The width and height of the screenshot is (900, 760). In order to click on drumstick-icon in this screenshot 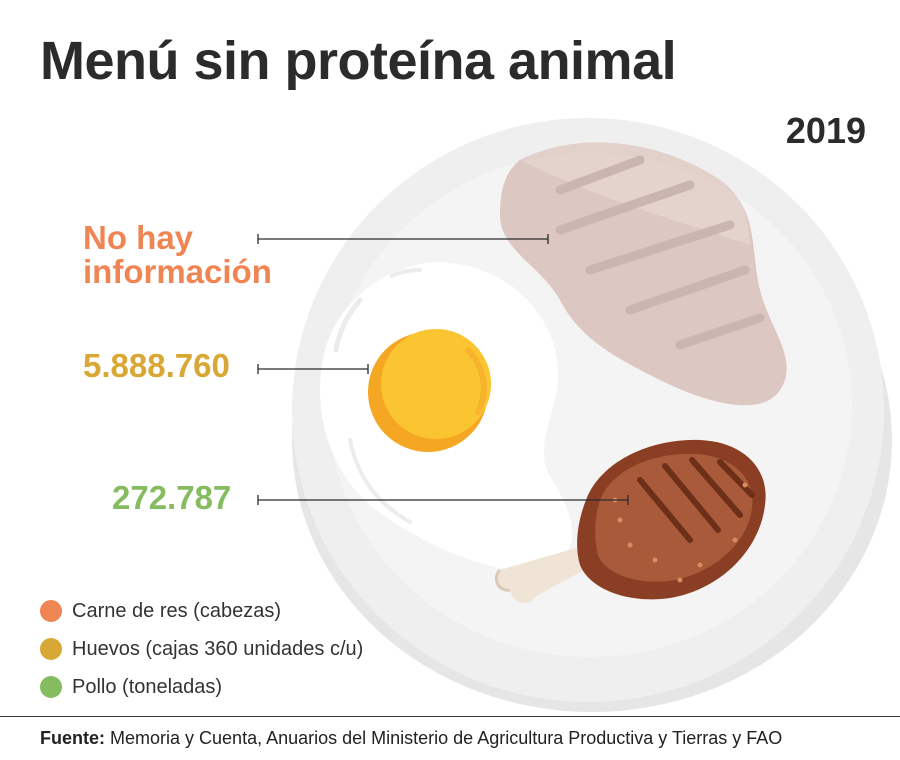, I will do `click(630, 521)`.